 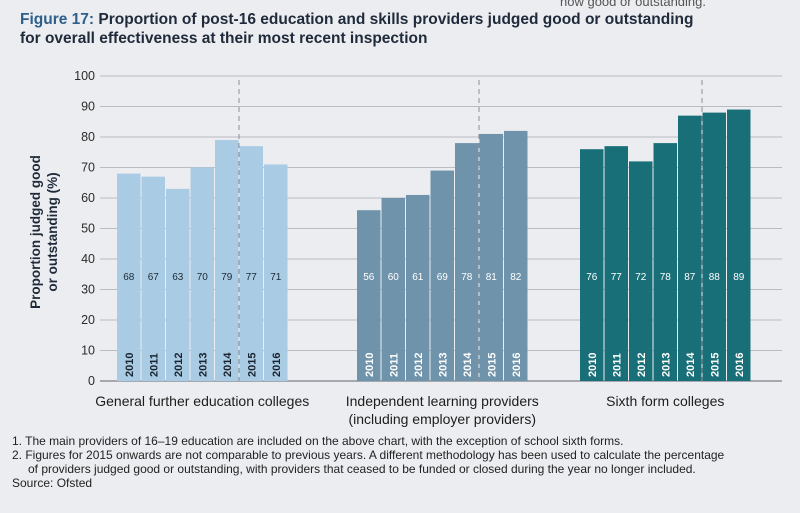 What do you see at coordinates (442, 419) in the screenshot?
I see `group-label-line-2: (including employer providers)` at bounding box center [442, 419].